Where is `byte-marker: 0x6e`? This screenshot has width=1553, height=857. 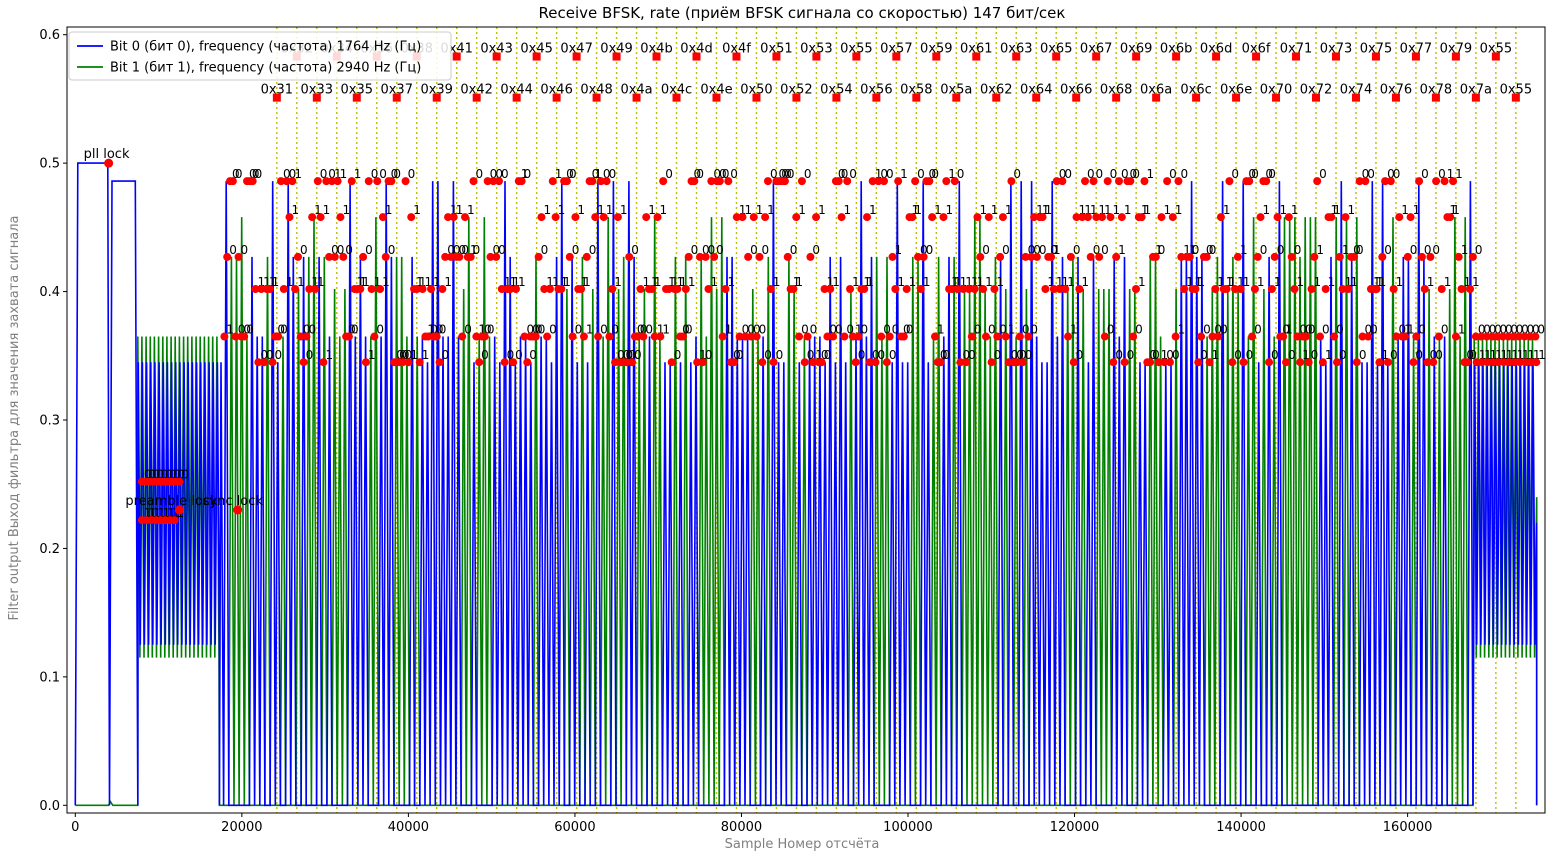
byte-marker: 0x6e is located at coordinates (1236, 92).